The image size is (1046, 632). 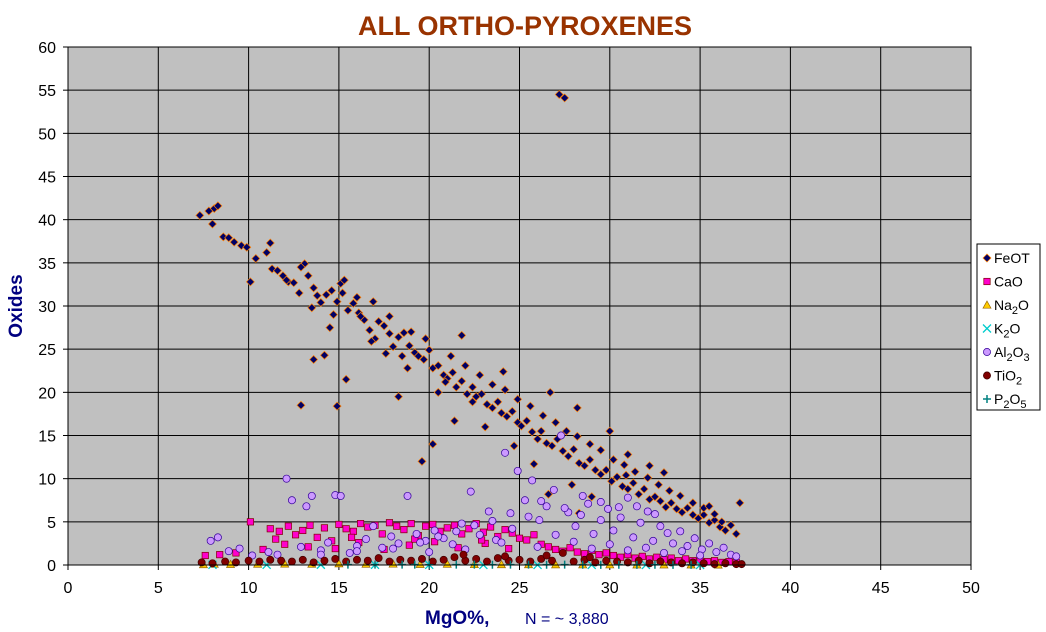 What do you see at coordinates (47, 307) in the screenshot?
I see `y-tick-label: 30` at bounding box center [47, 307].